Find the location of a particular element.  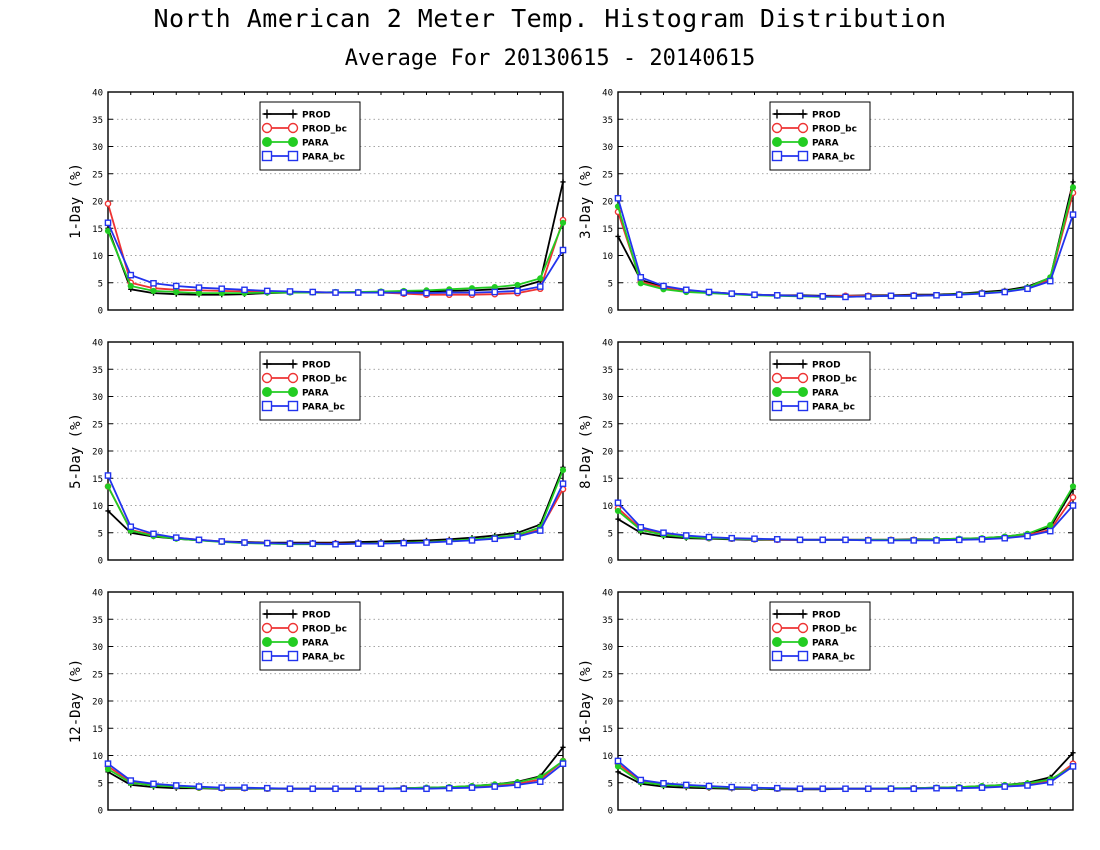

y-axis-label: 5-Day (%) is located at coordinates (76, 451).